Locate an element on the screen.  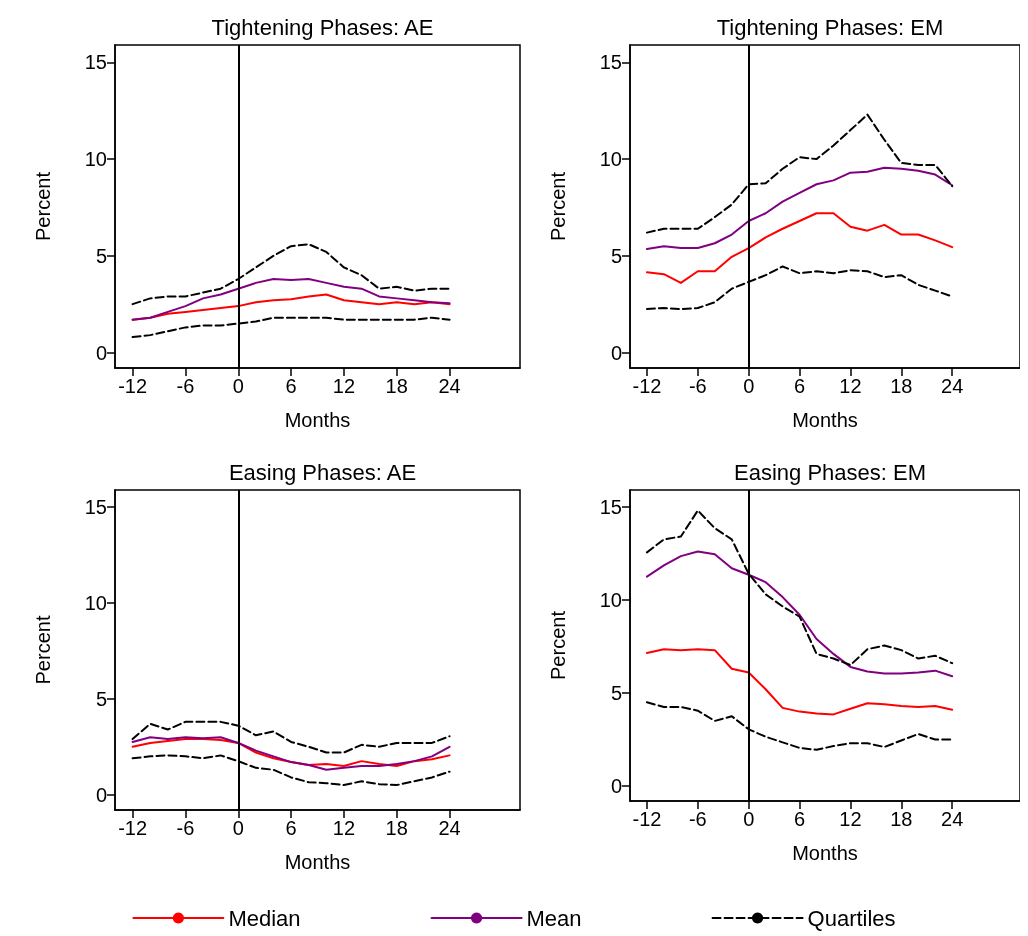
legend-label: Quartiles is located at coordinates (851, 918).